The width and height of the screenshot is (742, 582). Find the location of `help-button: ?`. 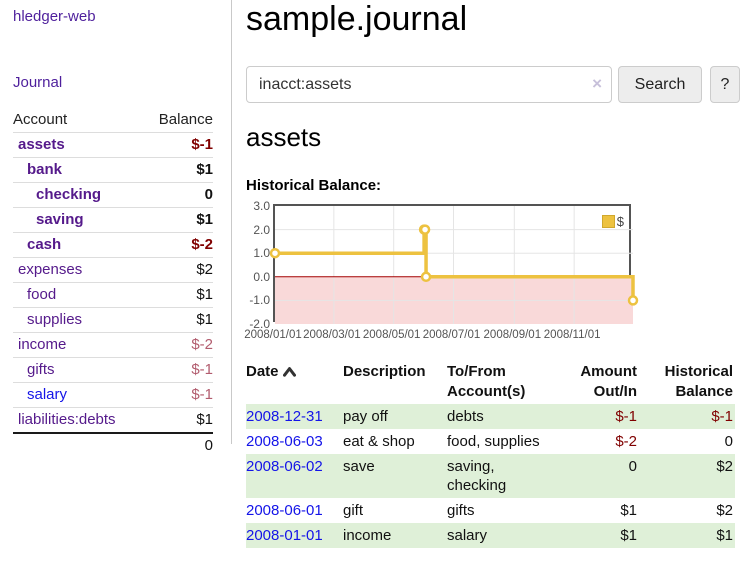

help-button: ? is located at coordinates (725, 84).